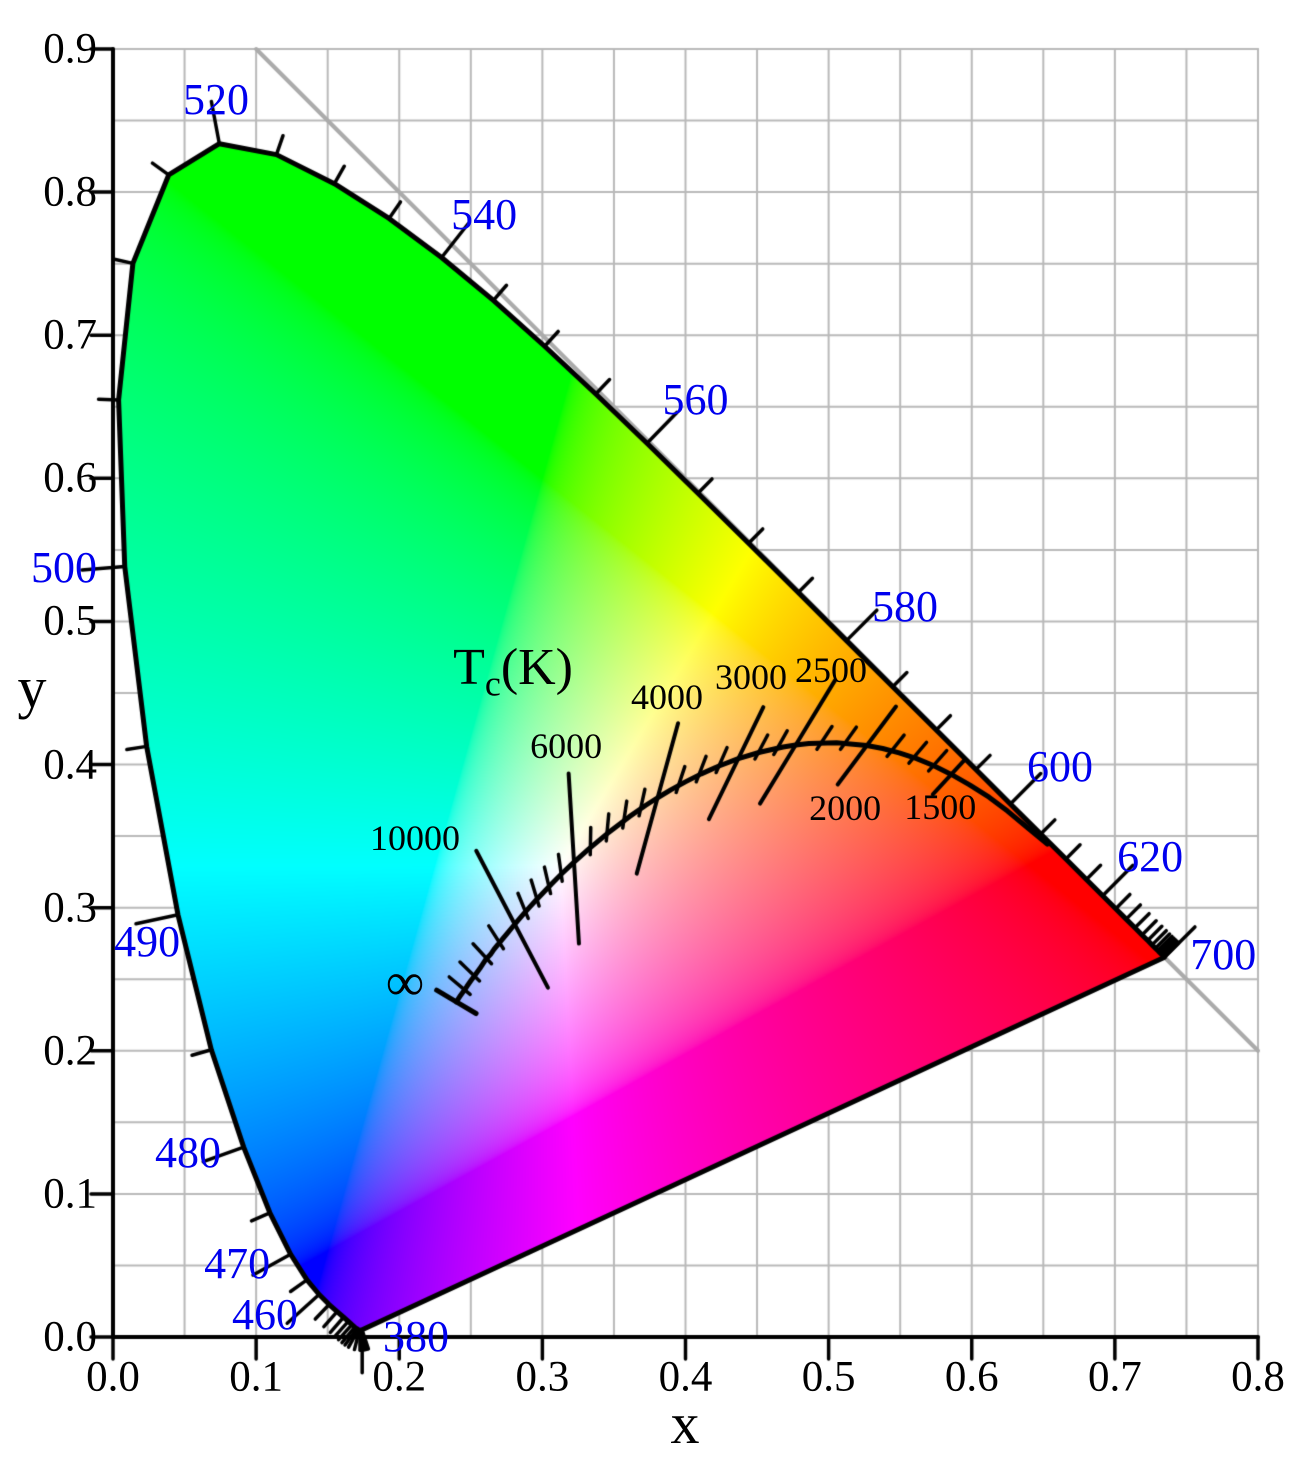  I want to click on tc-unit: (K), so click(536, 667).